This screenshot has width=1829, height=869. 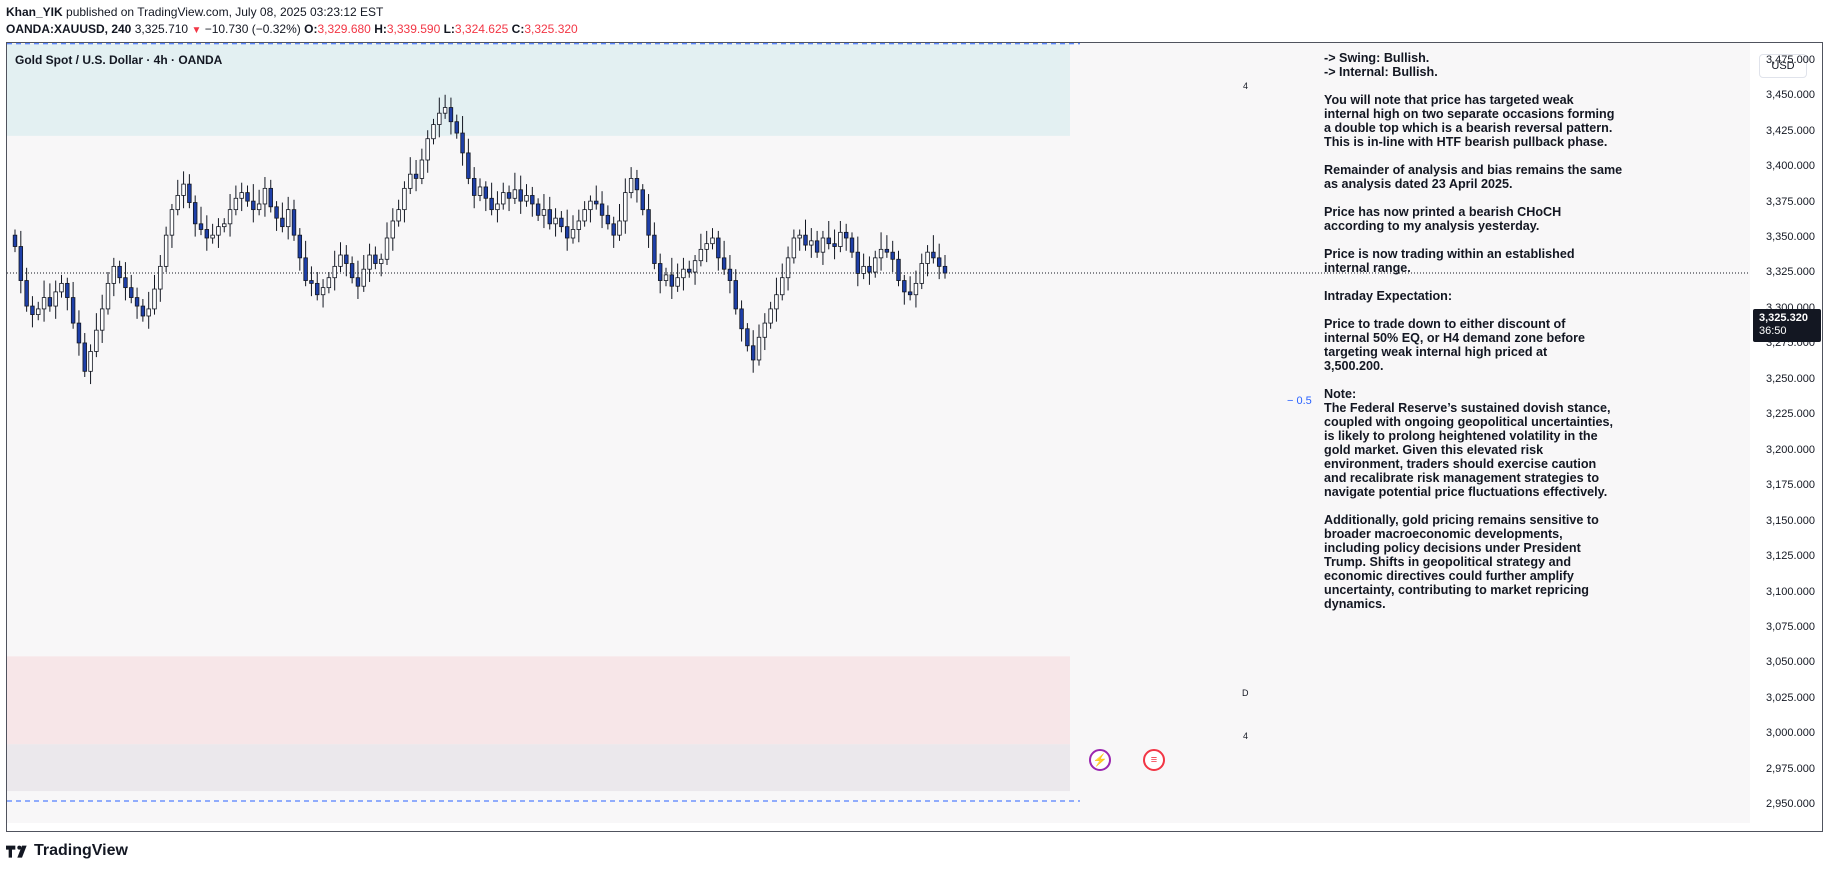 What do you see at coordinates (388, 831) in the screenshot?
I see `time-tick-label: 12` at bounding box center [388, 831].